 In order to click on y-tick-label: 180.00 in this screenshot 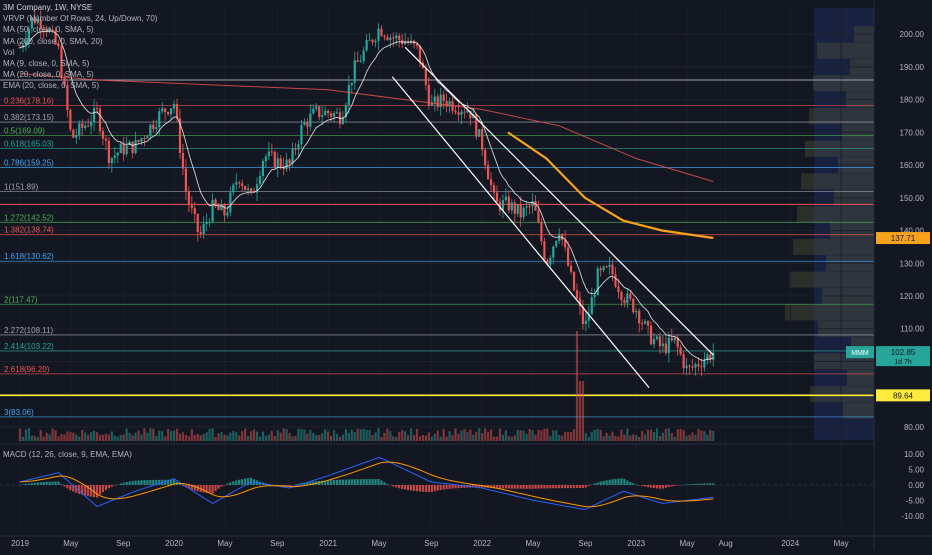, I will do `click(912, 100)`.